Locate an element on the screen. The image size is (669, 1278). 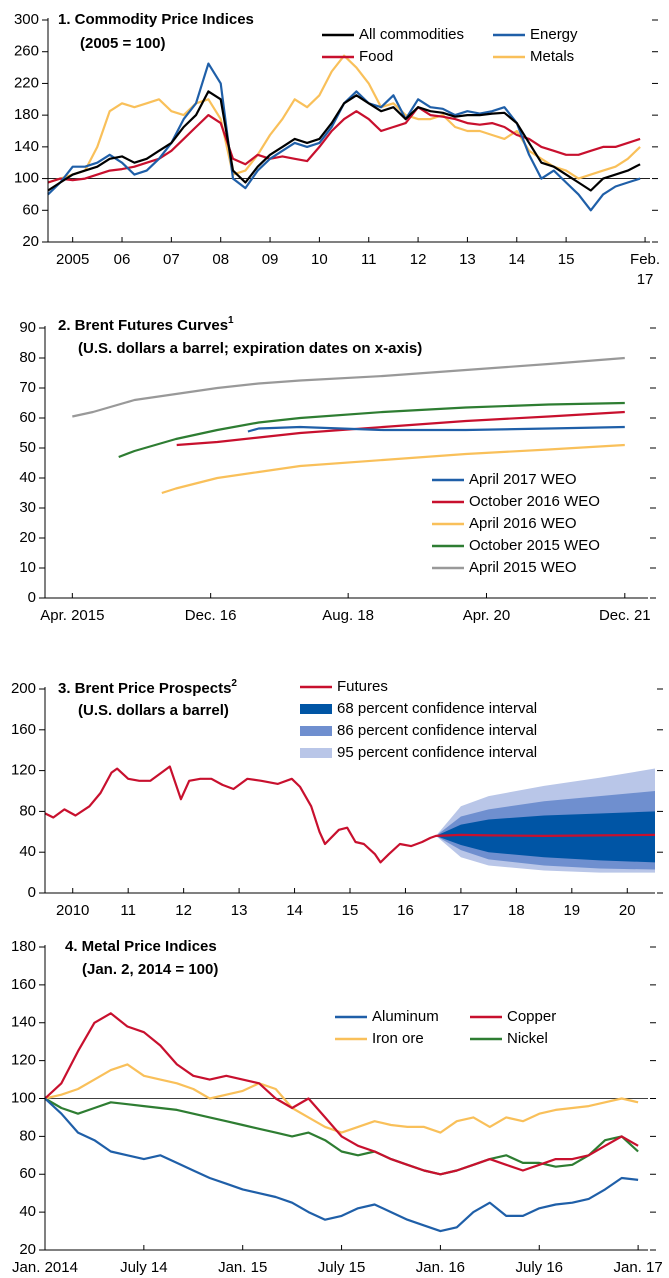
y-tick-label: 90 is located at coordinates (27, 327).